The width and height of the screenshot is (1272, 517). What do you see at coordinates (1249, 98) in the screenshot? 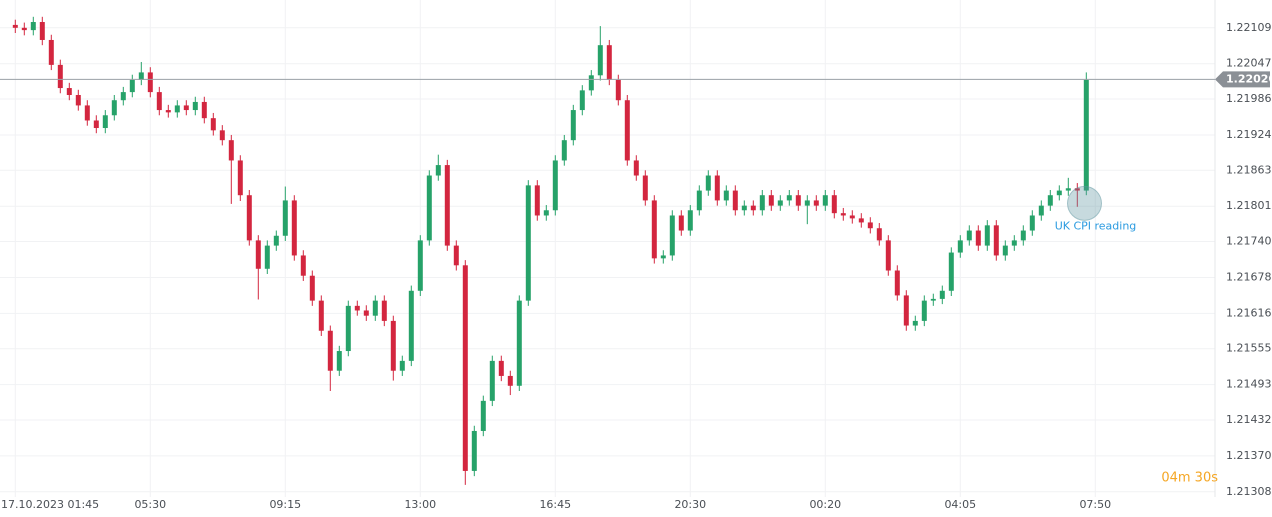
I see `y-tick-label: 1.21986` at bounding box center [1249, 98].